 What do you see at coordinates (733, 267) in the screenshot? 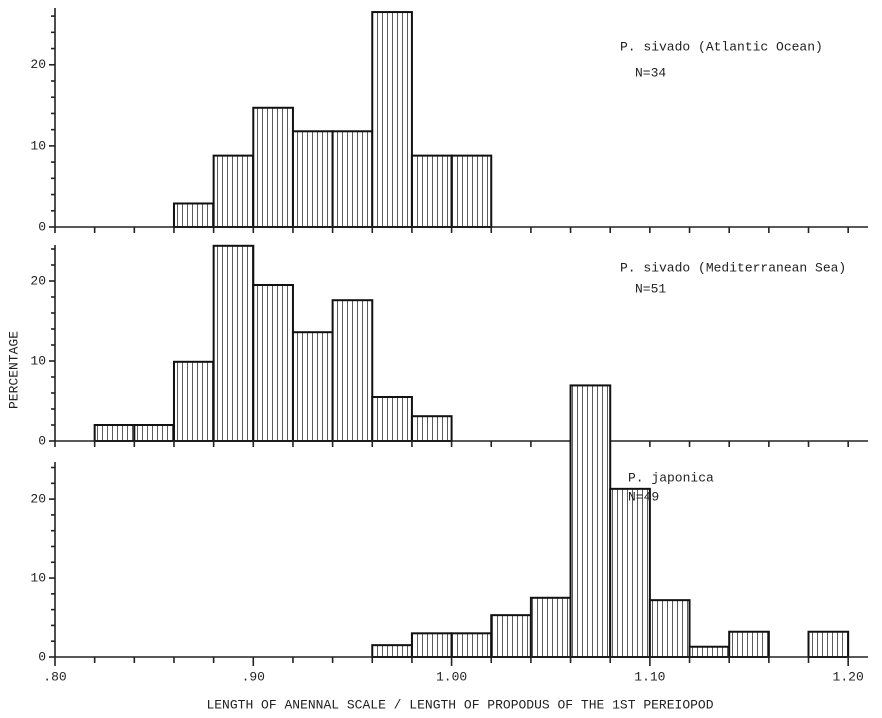
I see `series-name: P. sivado (Mediterranean Sea)` at bounding box center [733, 267].